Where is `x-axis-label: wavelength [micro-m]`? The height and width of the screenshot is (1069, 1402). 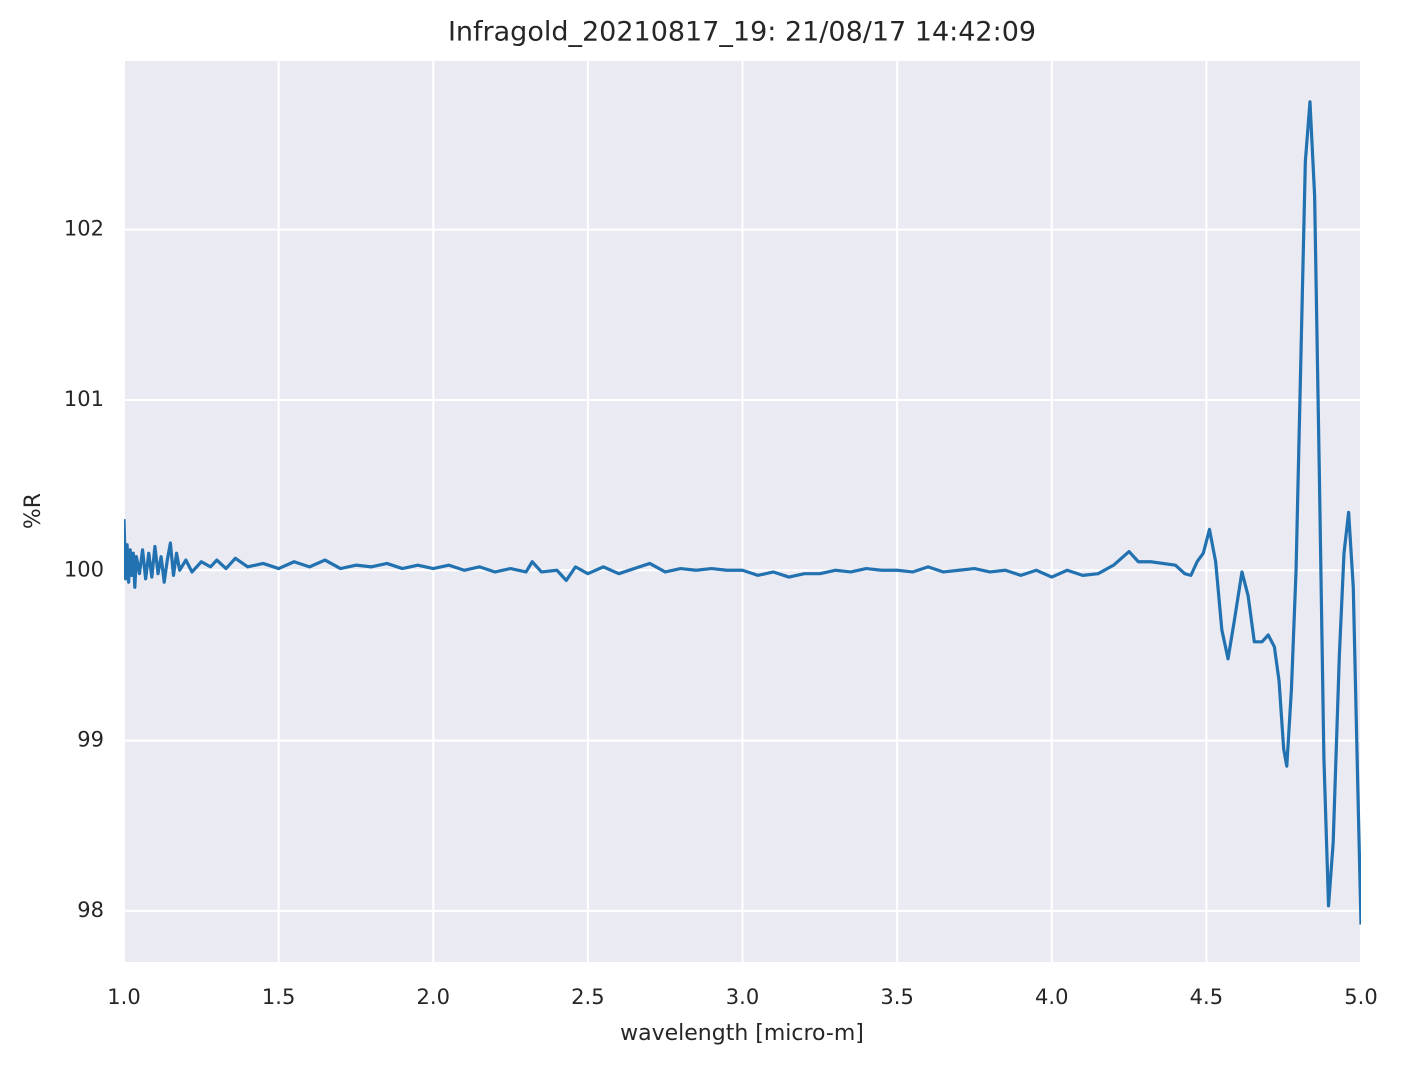 x-axis-label: wavelength [micro-m] is located at coordinates (742, 1033).